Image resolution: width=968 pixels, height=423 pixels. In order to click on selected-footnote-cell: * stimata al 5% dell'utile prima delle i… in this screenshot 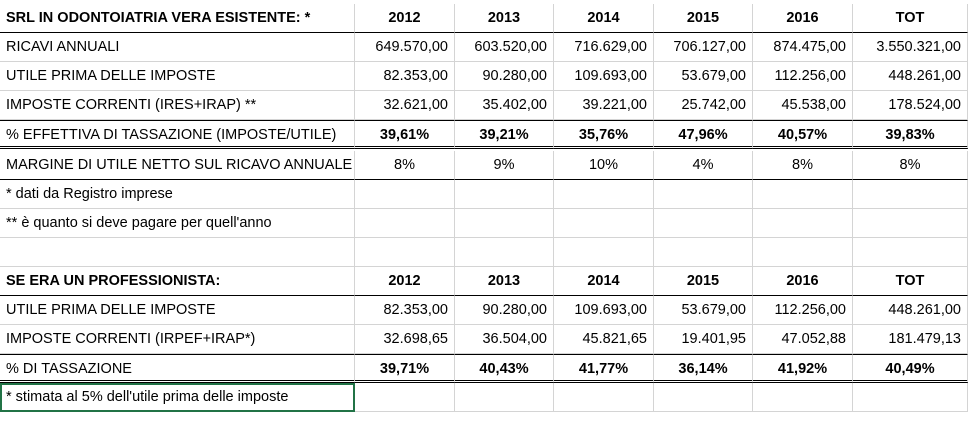, I will do `click(177, 397)`.